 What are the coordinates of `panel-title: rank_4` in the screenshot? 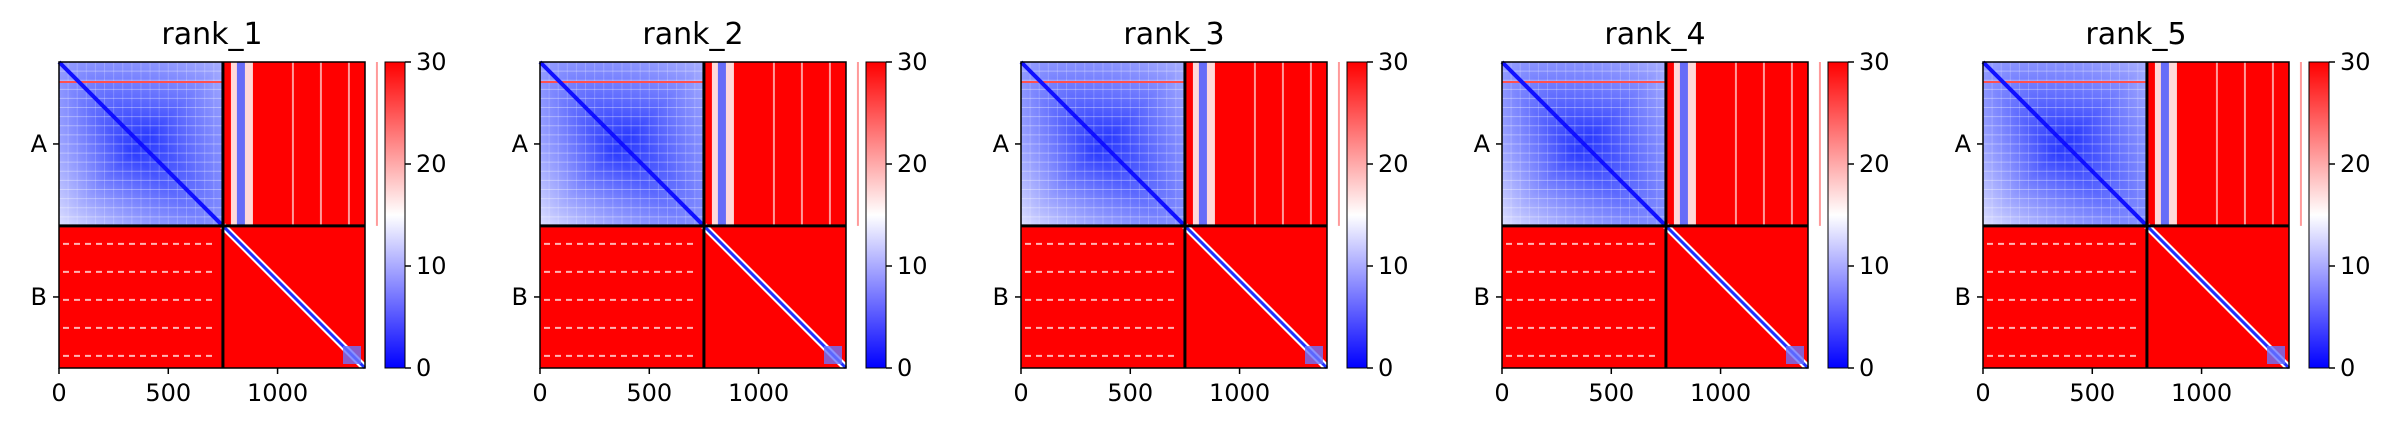 It's located at (1654, 34).